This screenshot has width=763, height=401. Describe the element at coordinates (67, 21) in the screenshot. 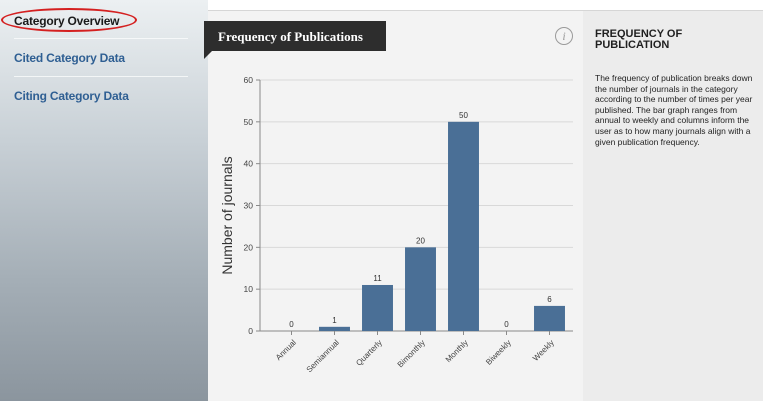

I see `sidebar-item-category-overview: Category Overview` at that location.